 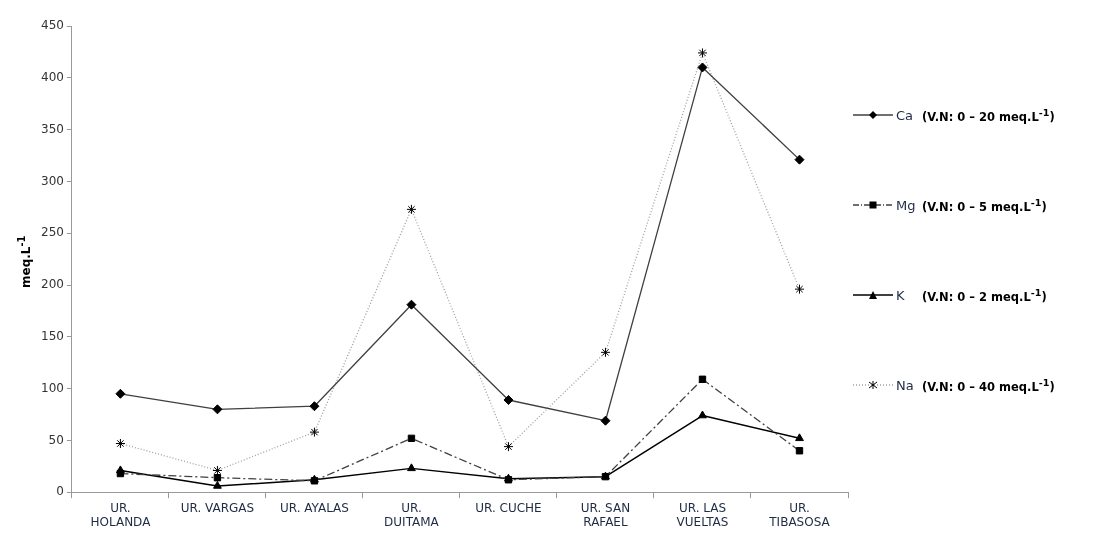 What do you see at coordinates (905, 115) in the screenshot?
I see `legend-label: Ca` at bounding box center [905, 115].